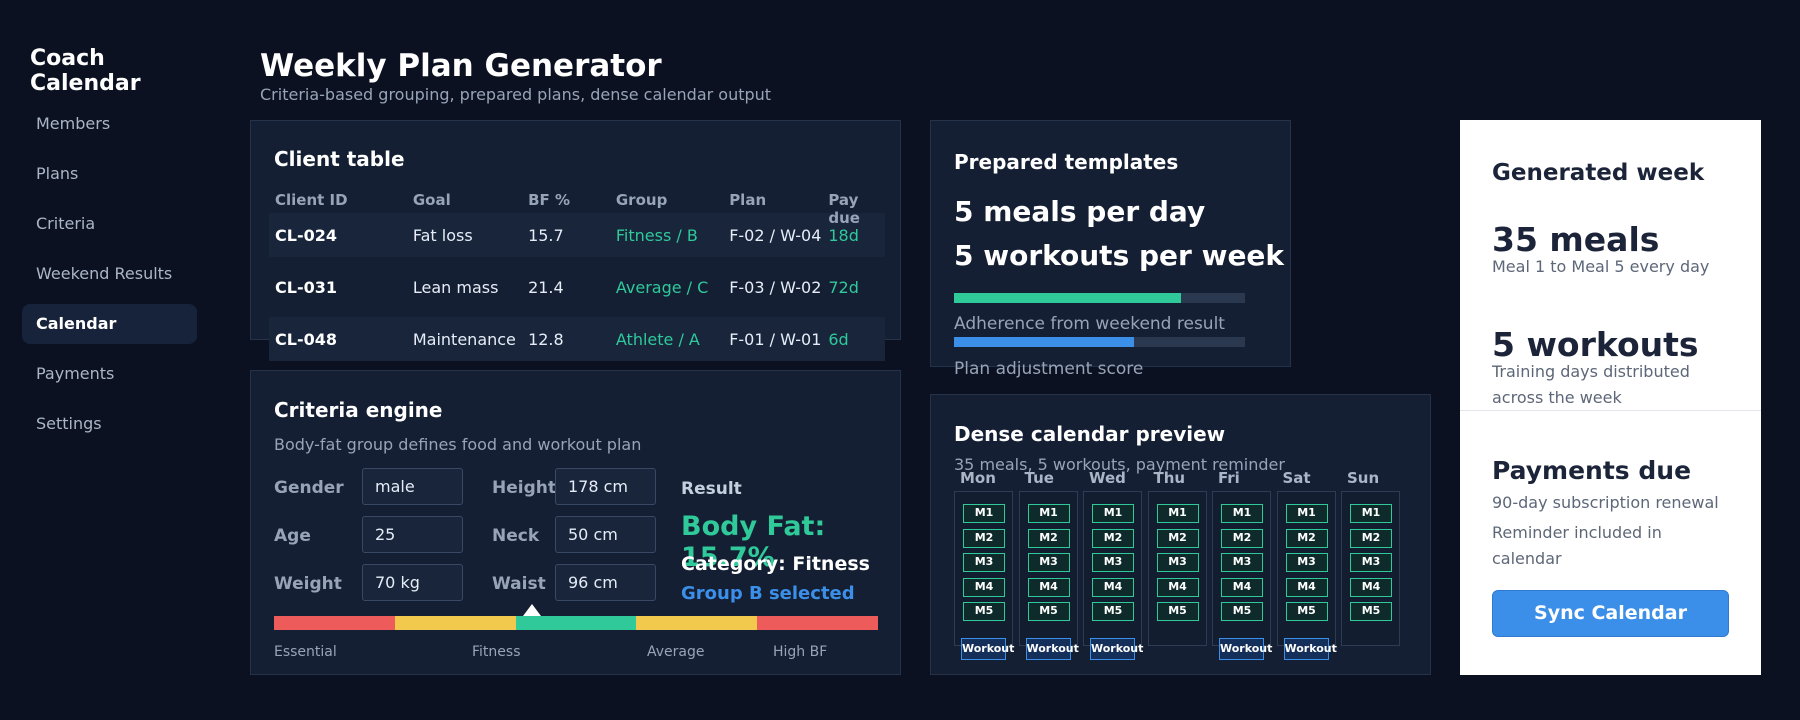 Image resolution: width=1800 pixels, height=720 pixels. What do you see at coordinates (412, 486) in the screenshot?
I see `gender-field: male` at bounding box center [412, 486].